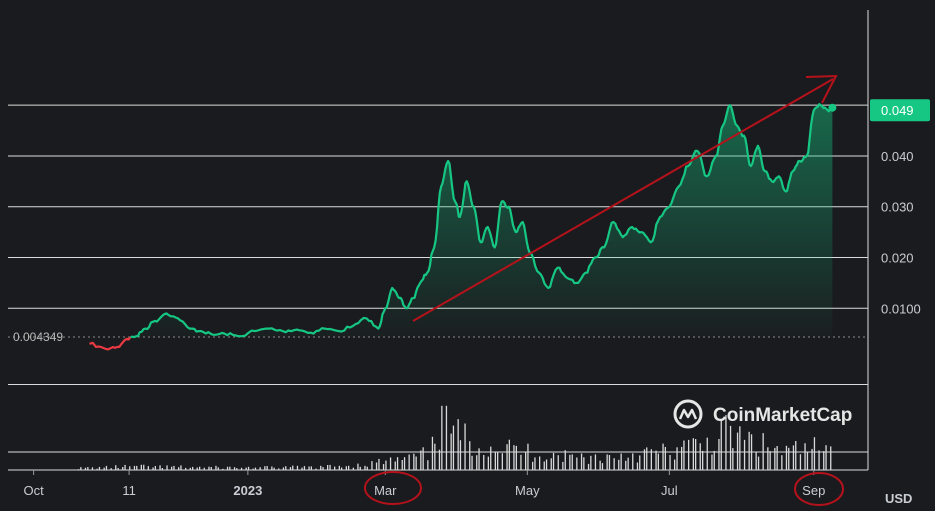 The width and height of the screenshot is (935, 511). What do you see at coordinates (901, 308) in the screenshot?
I see `y-tick-label: 0.0100` at bounding box center [901, 308].